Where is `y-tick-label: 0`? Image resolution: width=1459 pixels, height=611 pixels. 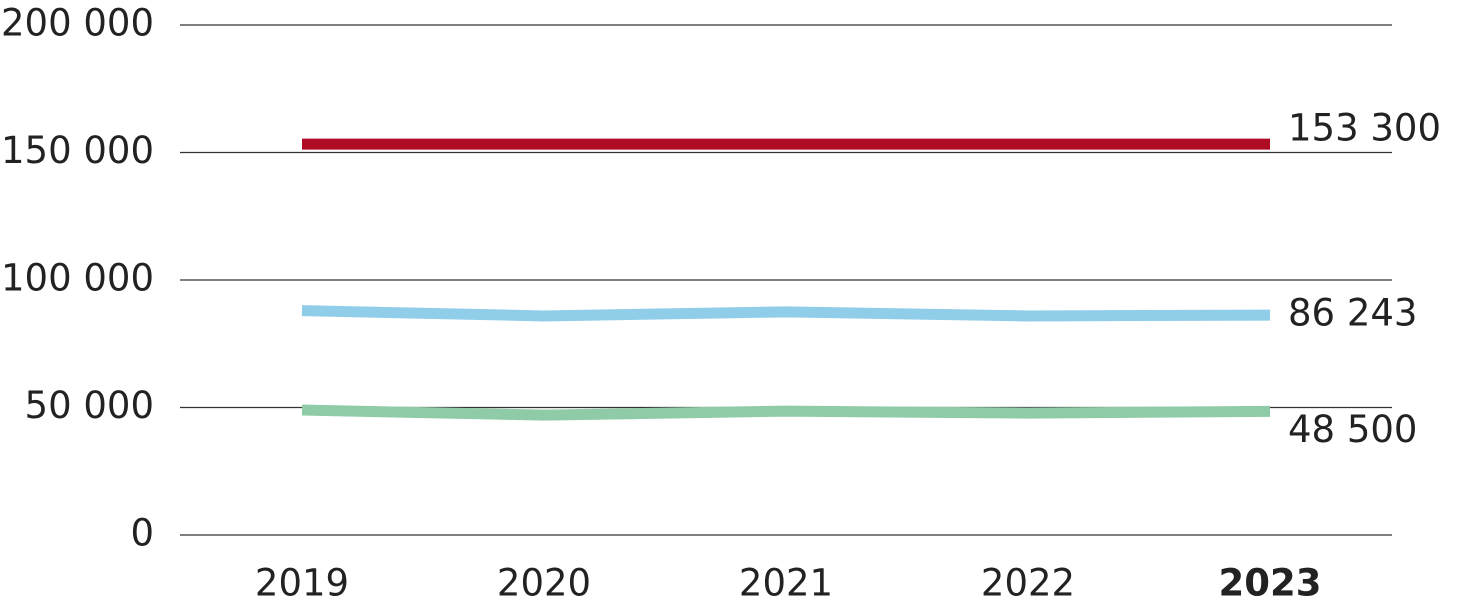
y-tick-label: 0 is located at coordinates (142, 533).